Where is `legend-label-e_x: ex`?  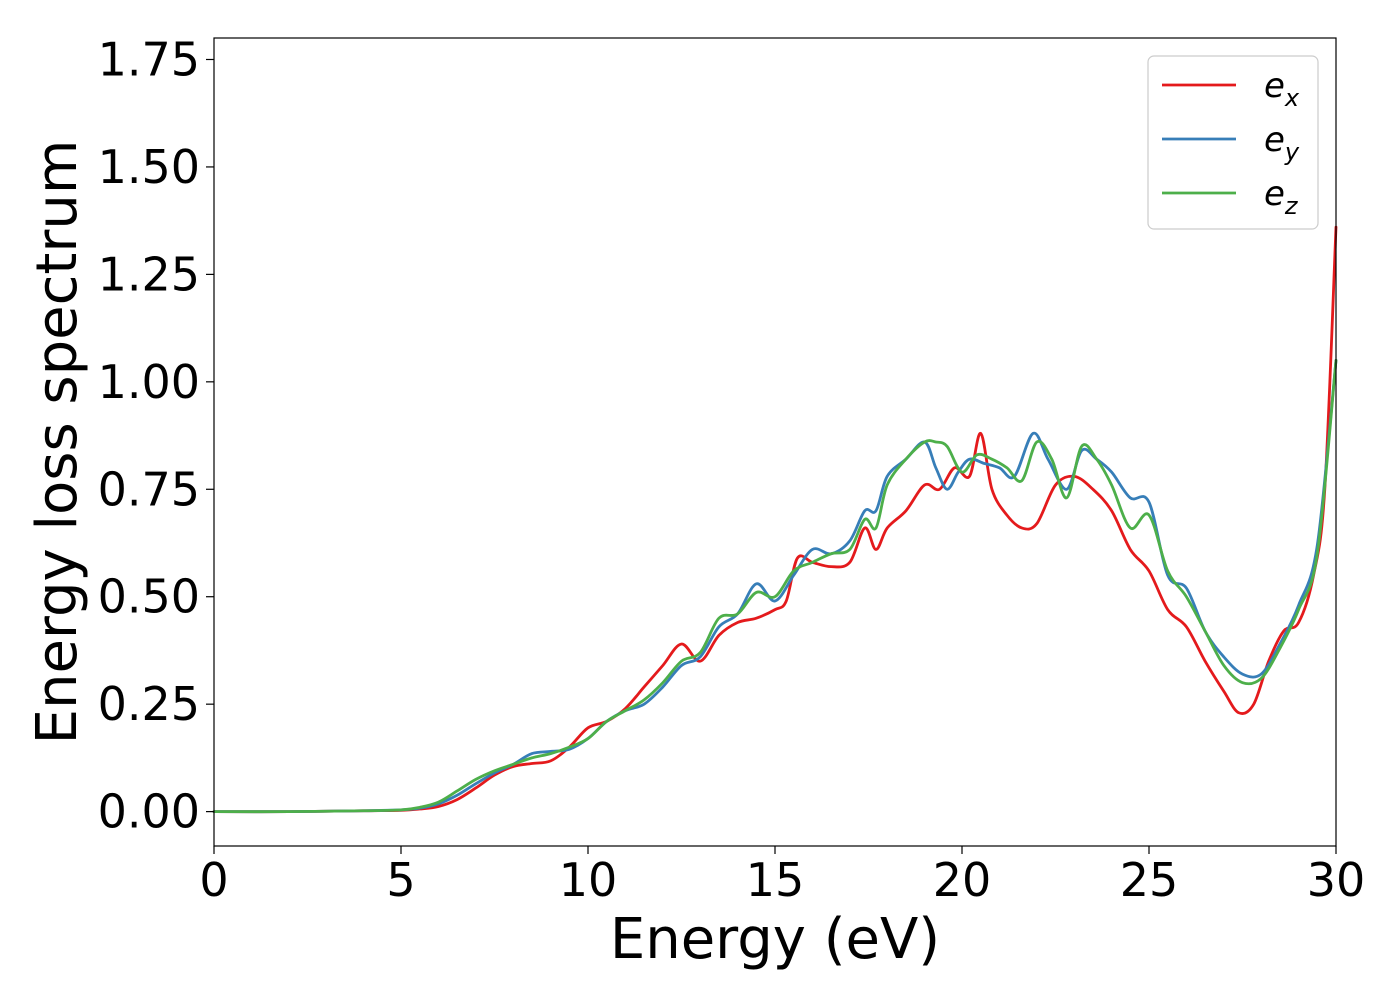
legend-label-e_x: ex is located at coordinates (1282, 89).